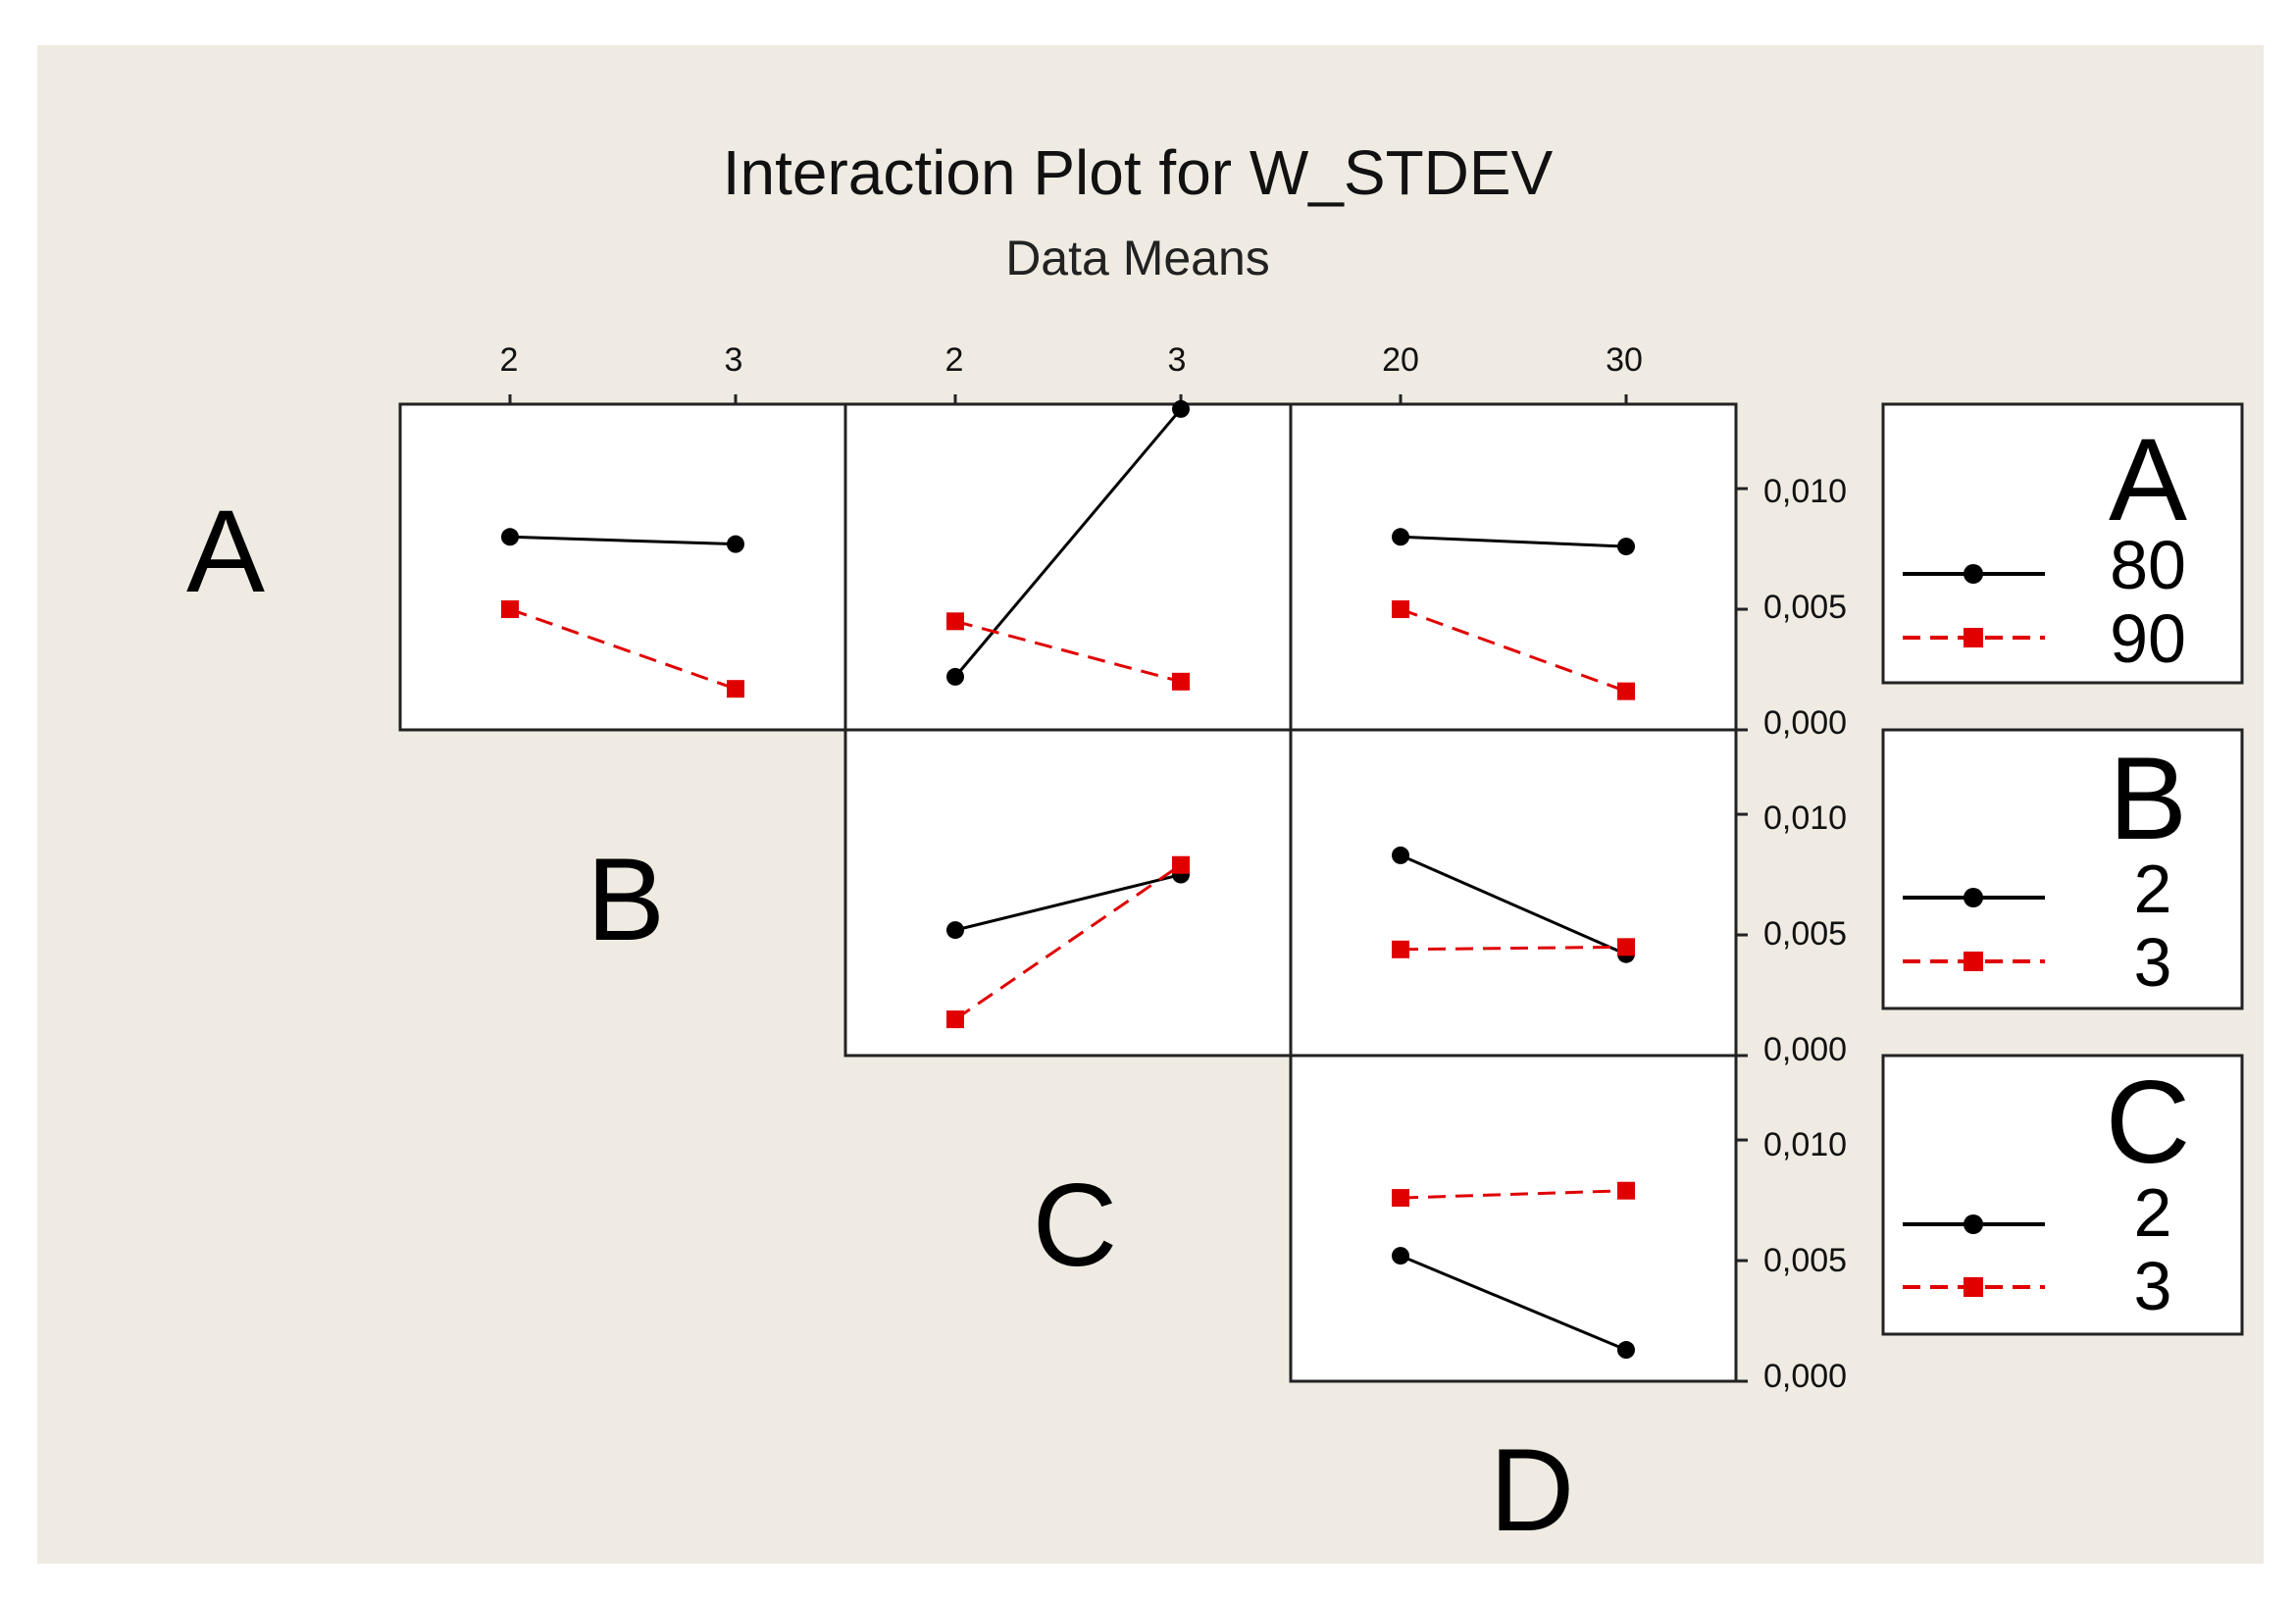  Describe the element at coordinates (1137, 258) in the screenshot. I see `chart-subtitle: Data Means` at that location.